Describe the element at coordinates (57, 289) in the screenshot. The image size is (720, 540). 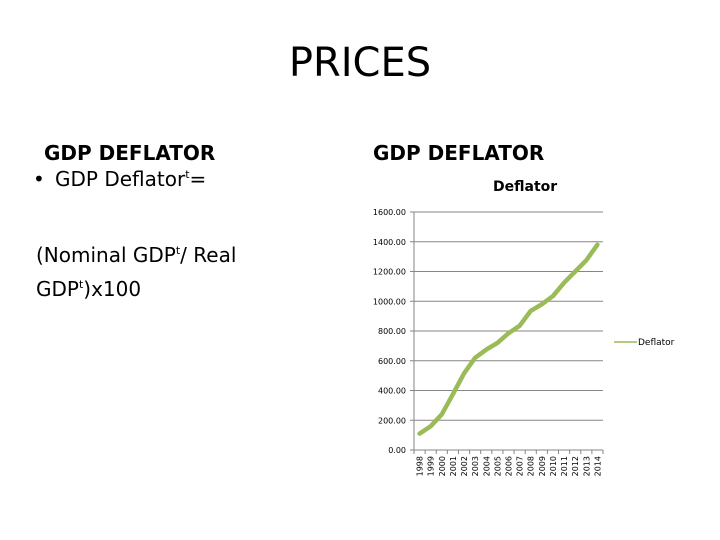
I see `formula-part: GDP` at that location.